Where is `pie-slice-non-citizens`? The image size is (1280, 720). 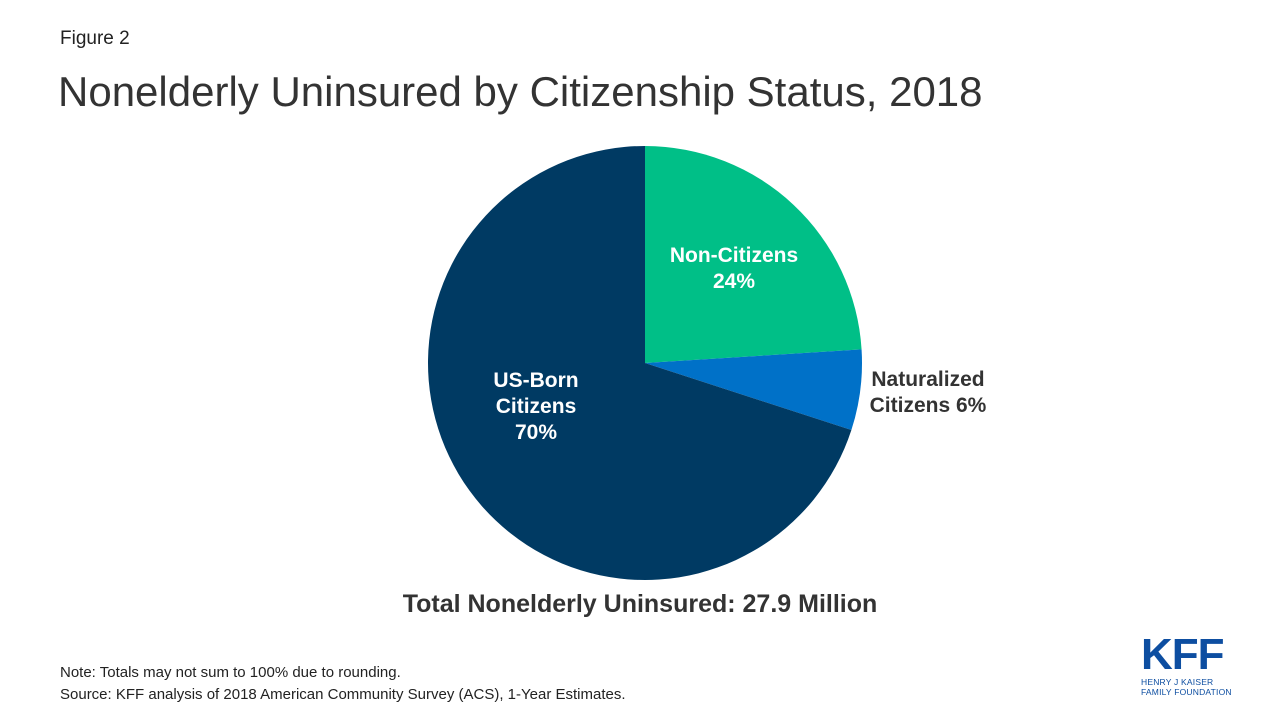 pie-slice-non-citizens is located at coordinates (753, 254).